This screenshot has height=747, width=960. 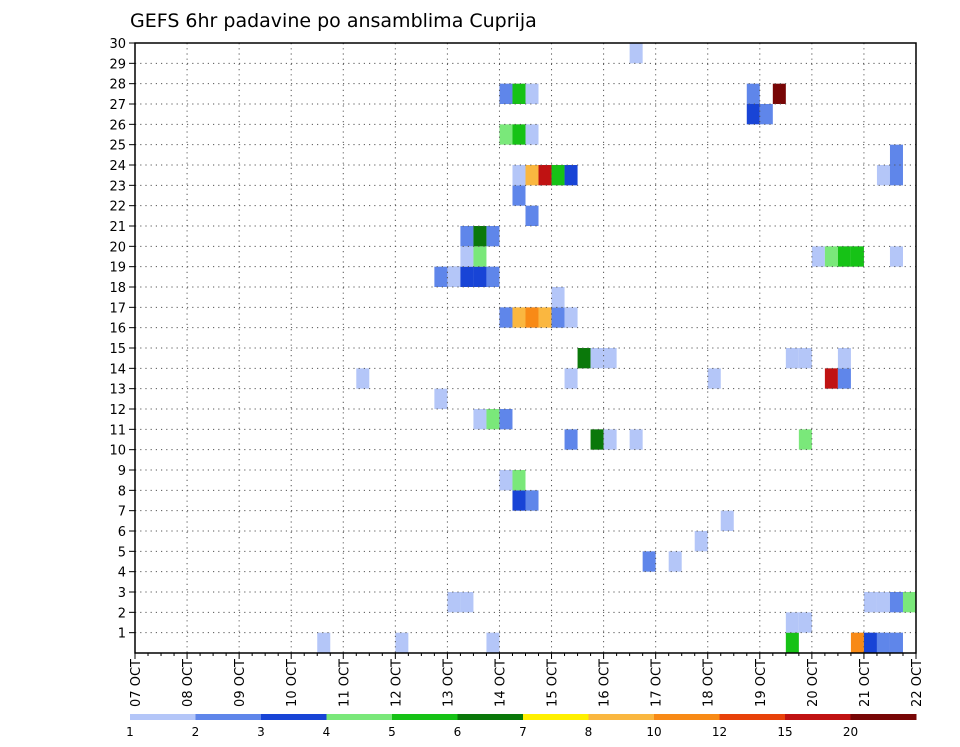 I want to click on x-tick-label: 15 OCT, so click(x=553, y=683).